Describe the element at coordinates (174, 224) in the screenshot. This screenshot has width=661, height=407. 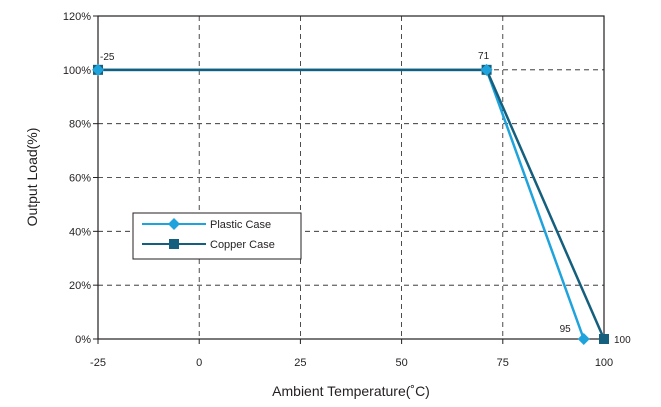
I see `legend-marker-plastic` at that location.